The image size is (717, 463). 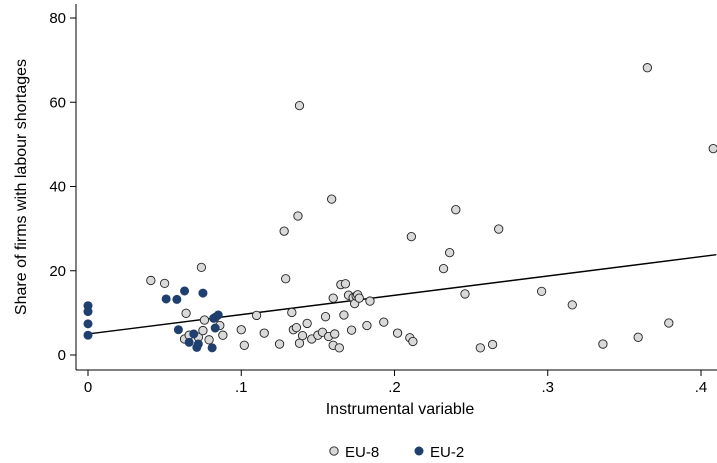 I want to click on x-tick-label: .3, so click(x=547, y=387).